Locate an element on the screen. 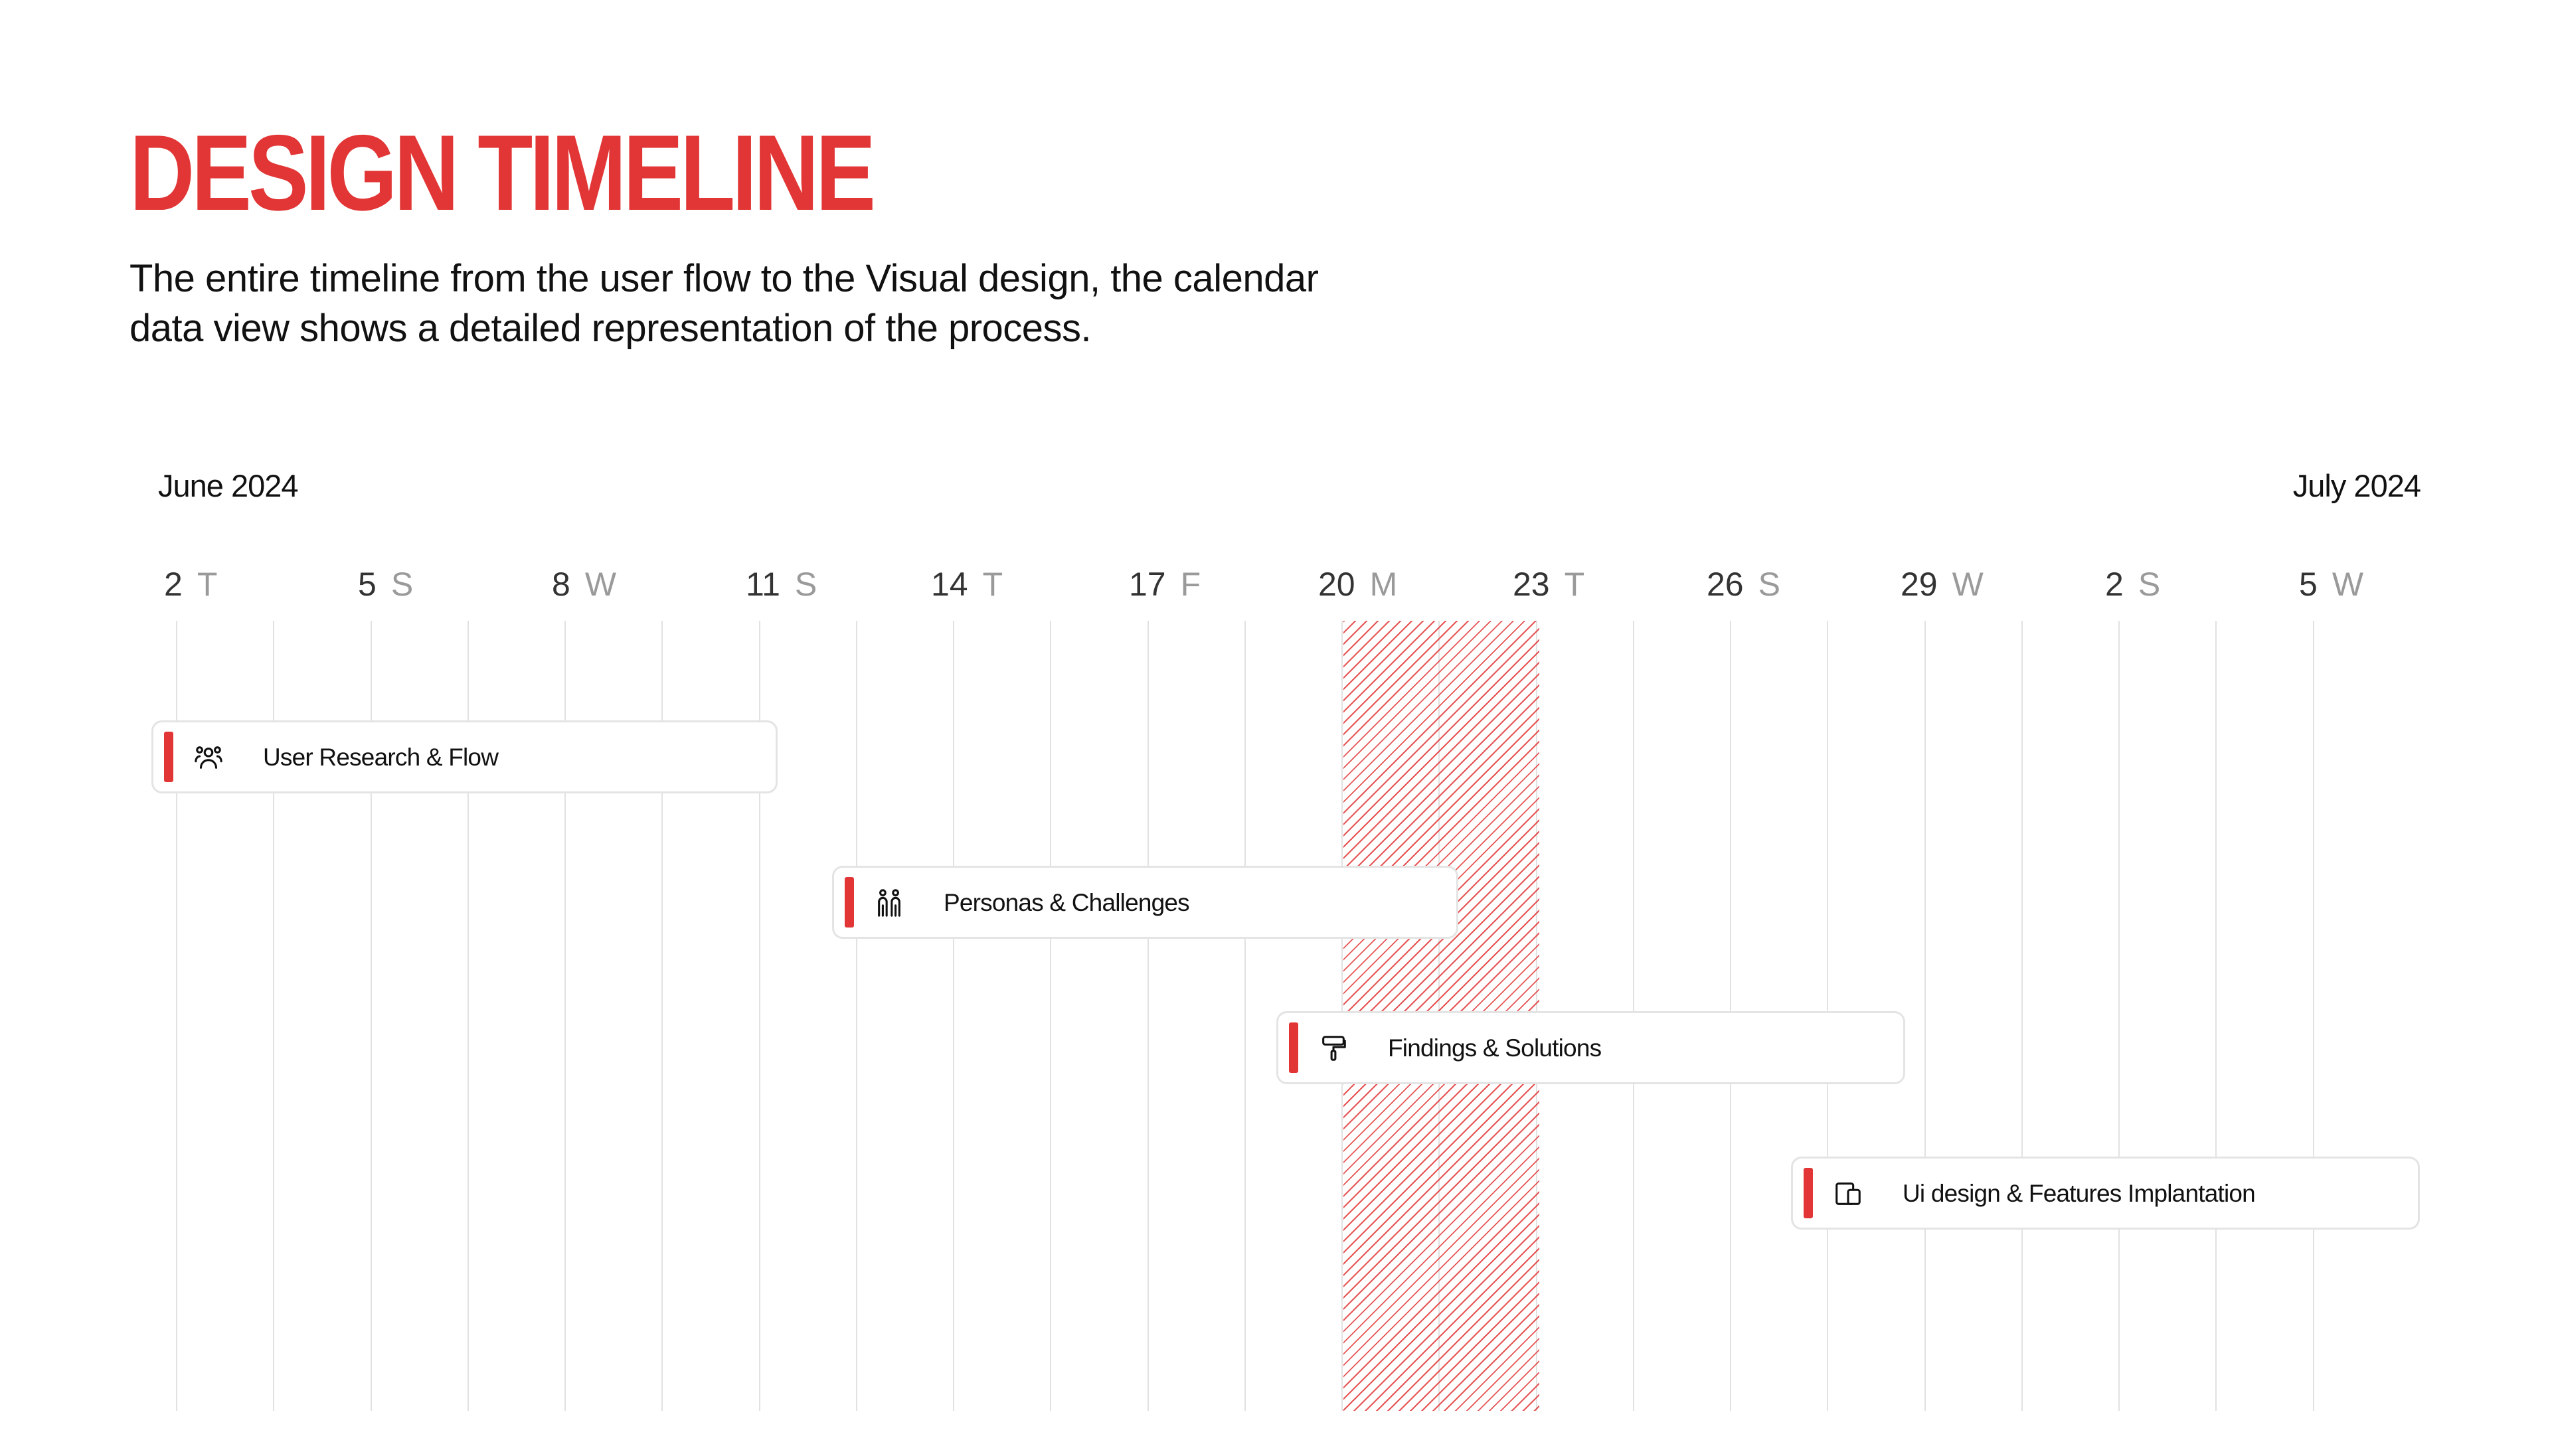 Image resolution: width=2550 pixels, height=1456 pixels. day-number: 29 is located at coordinates (1919, 584).